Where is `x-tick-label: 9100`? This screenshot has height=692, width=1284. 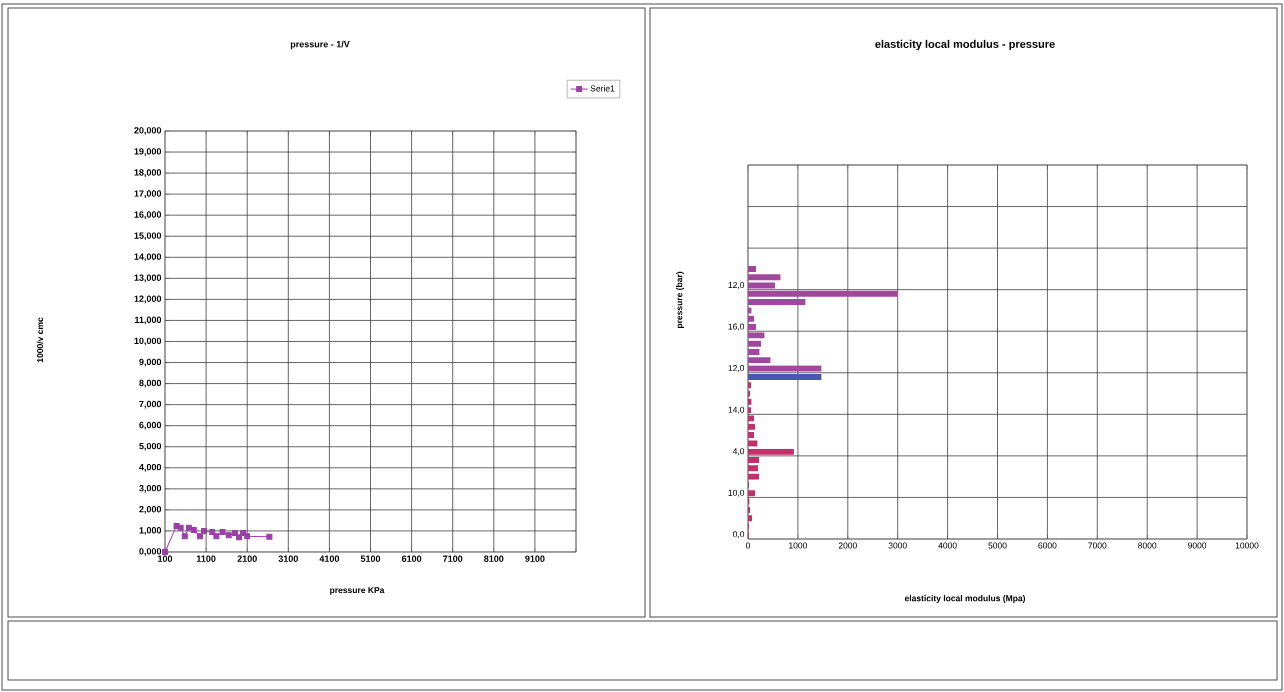
x-tick-label: 9100 is located at coordinates (535, 558).